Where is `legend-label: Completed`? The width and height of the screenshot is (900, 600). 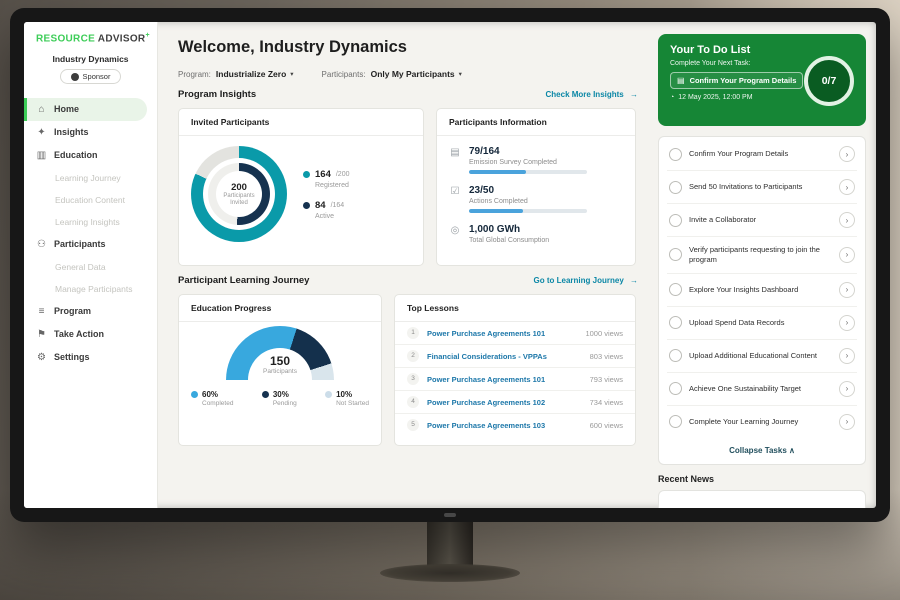
legend-label: Completed is located at coordinates (218, 403).